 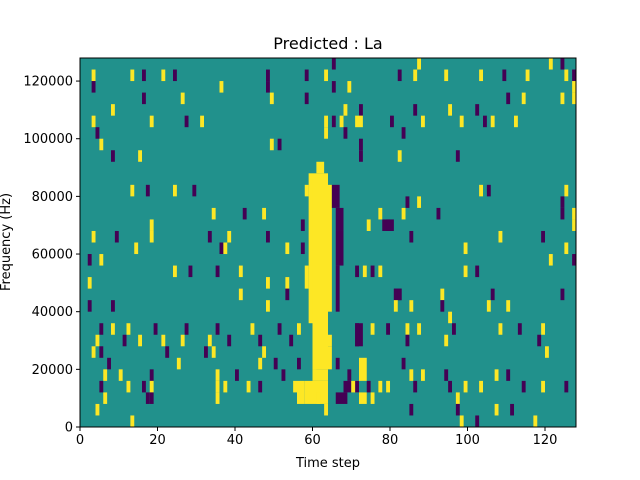 I want to click on x-tick-label: 20, so click(x=157, y=440).